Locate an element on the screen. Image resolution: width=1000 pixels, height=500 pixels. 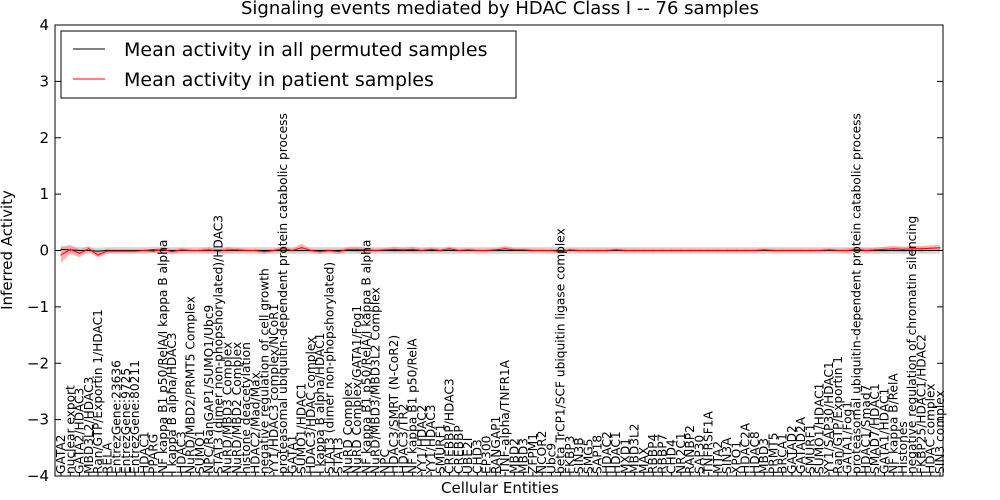
y-axis-label: Inferred Activity is located at coordinates (8, 250).